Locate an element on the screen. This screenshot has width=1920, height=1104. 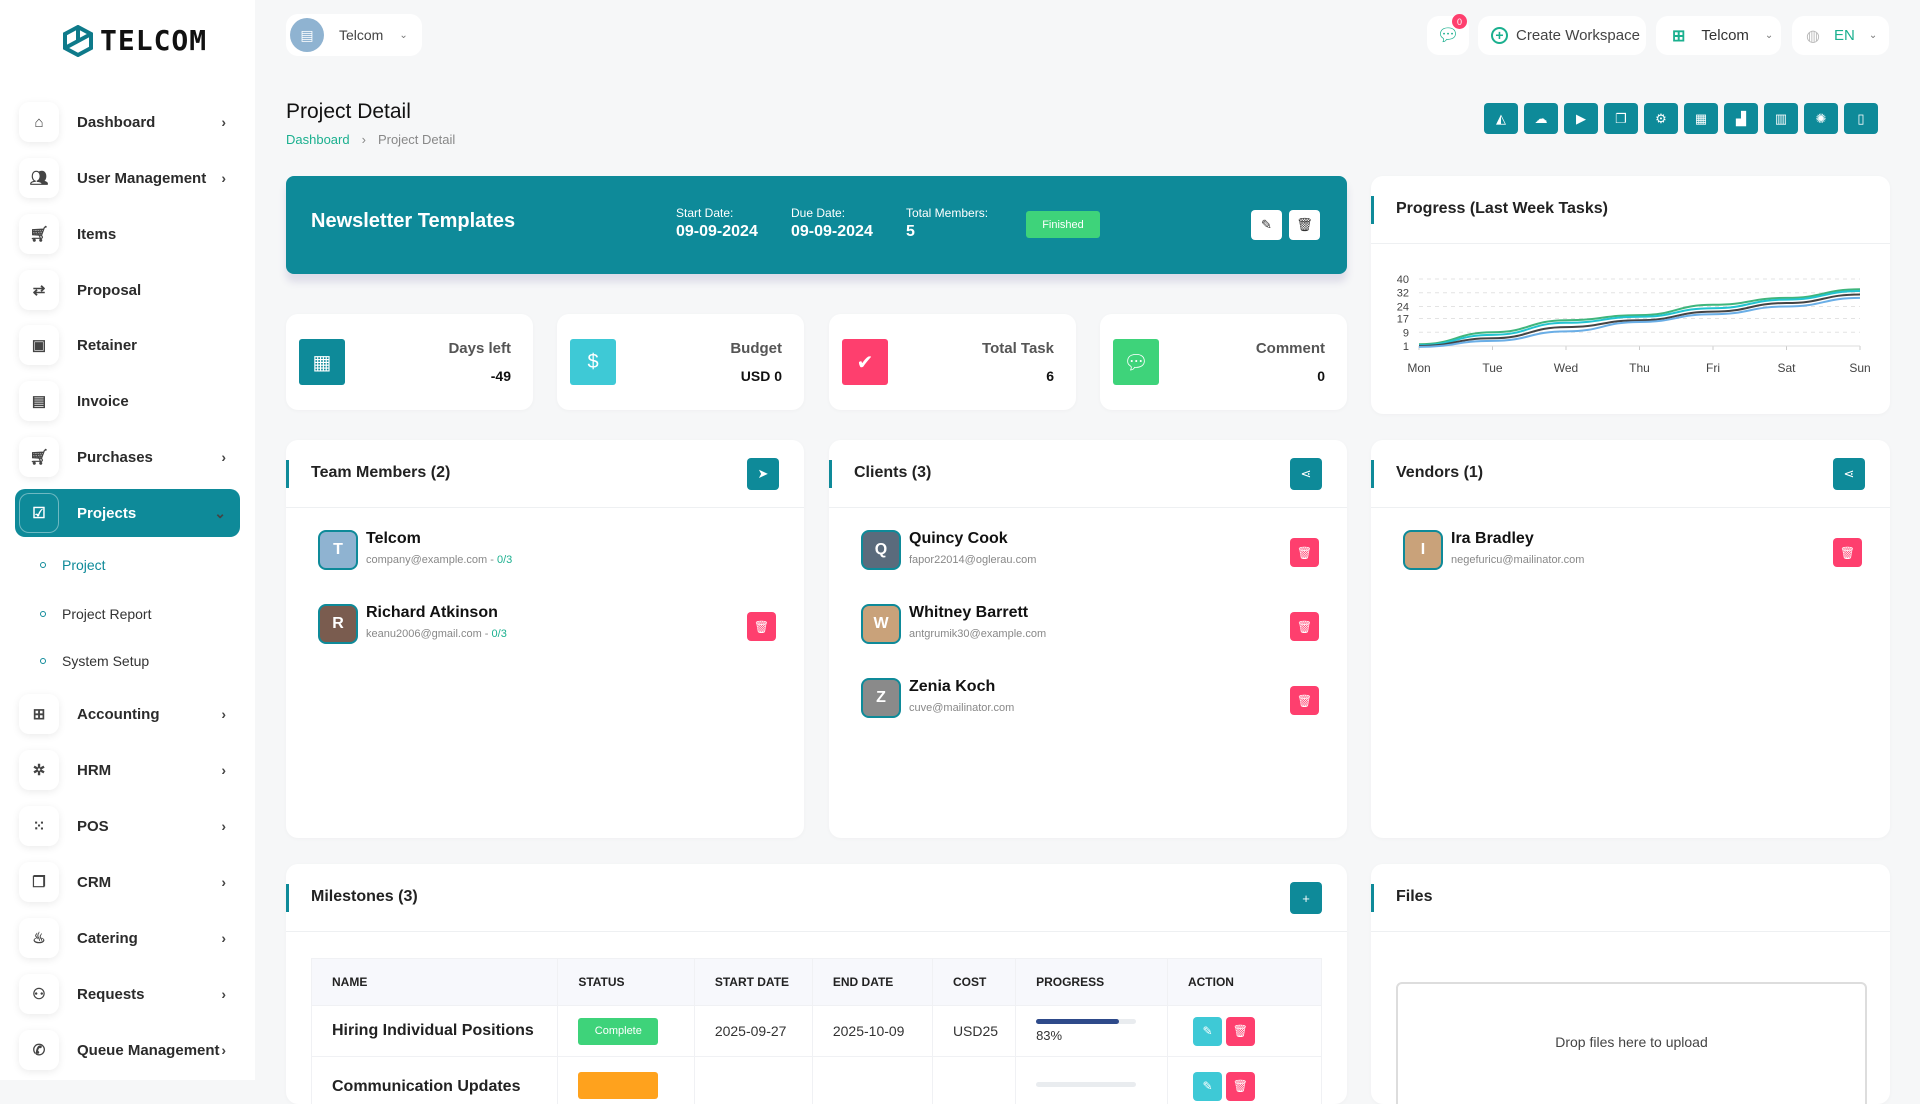
share-clients-button: ⋖ is located at coordinates (1306, 474).